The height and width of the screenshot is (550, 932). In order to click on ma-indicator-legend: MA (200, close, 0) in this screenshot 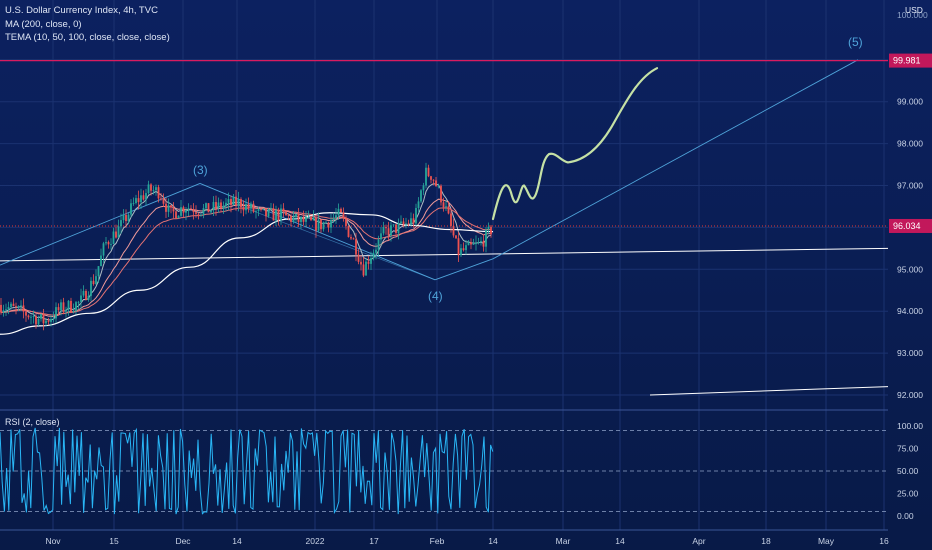, I will do `click(43, 24)`.